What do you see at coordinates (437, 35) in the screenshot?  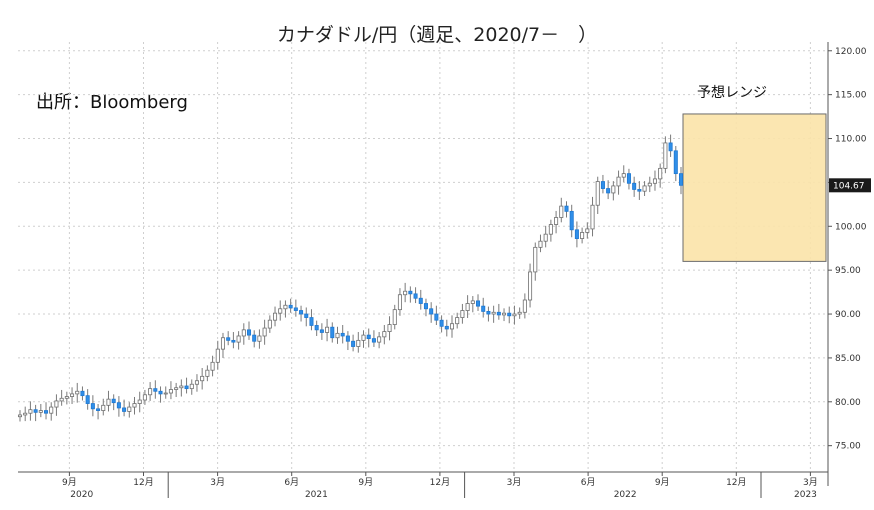 I see `chart-title: カナダドル/円（週足、2020/7－ ）` at bounding box center [437, 35].